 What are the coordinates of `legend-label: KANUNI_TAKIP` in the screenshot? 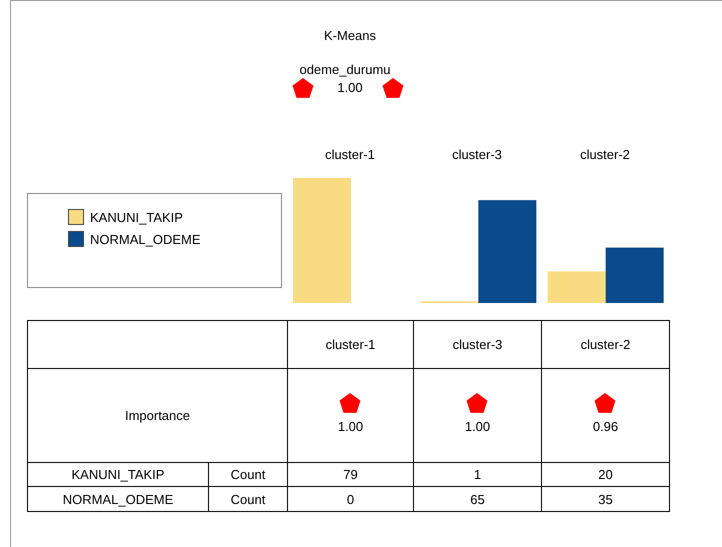 It's located at (136, 217).